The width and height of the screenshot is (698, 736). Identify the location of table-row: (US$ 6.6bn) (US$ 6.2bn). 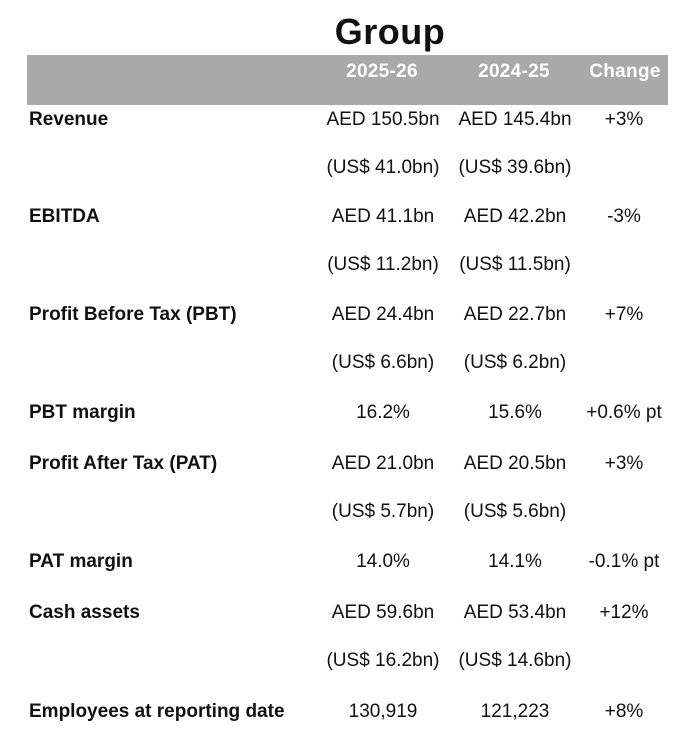
(349, 363).